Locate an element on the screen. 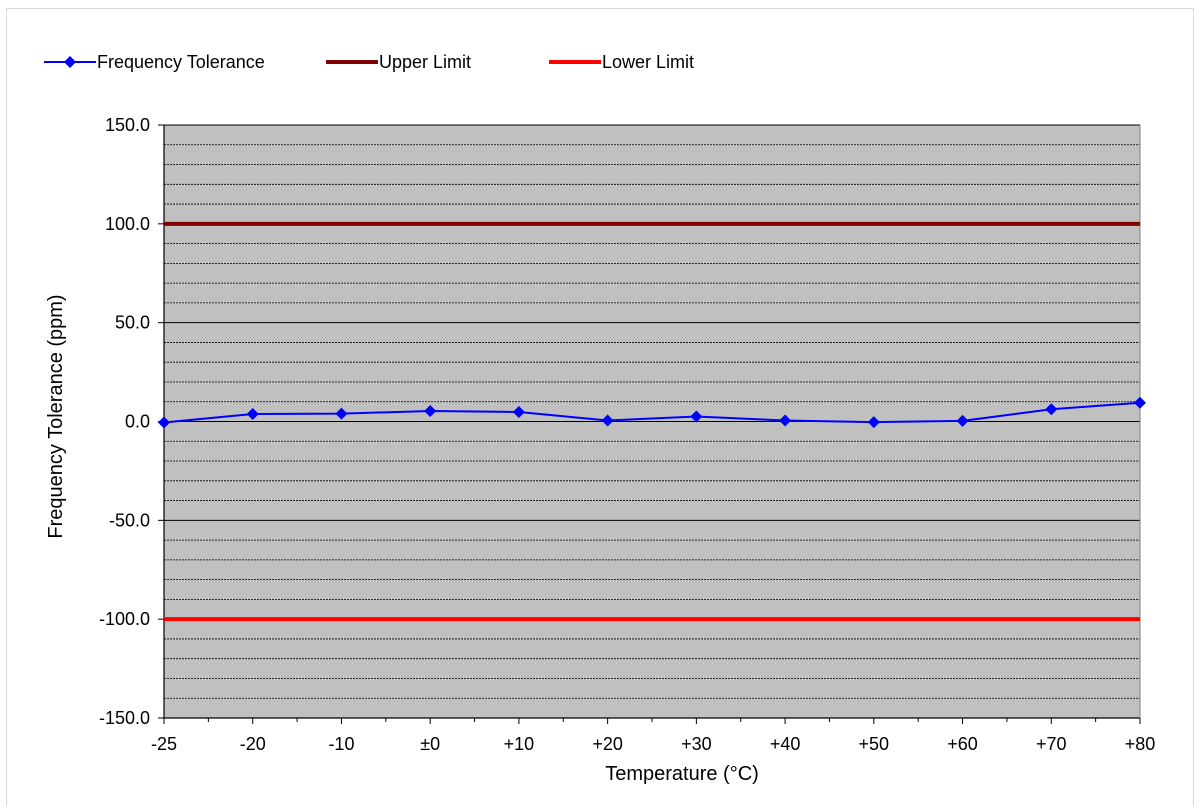 The width and height of the screenshot is (1201, 812). legend-item: Lower Limit is located at coordinates (621, 62).